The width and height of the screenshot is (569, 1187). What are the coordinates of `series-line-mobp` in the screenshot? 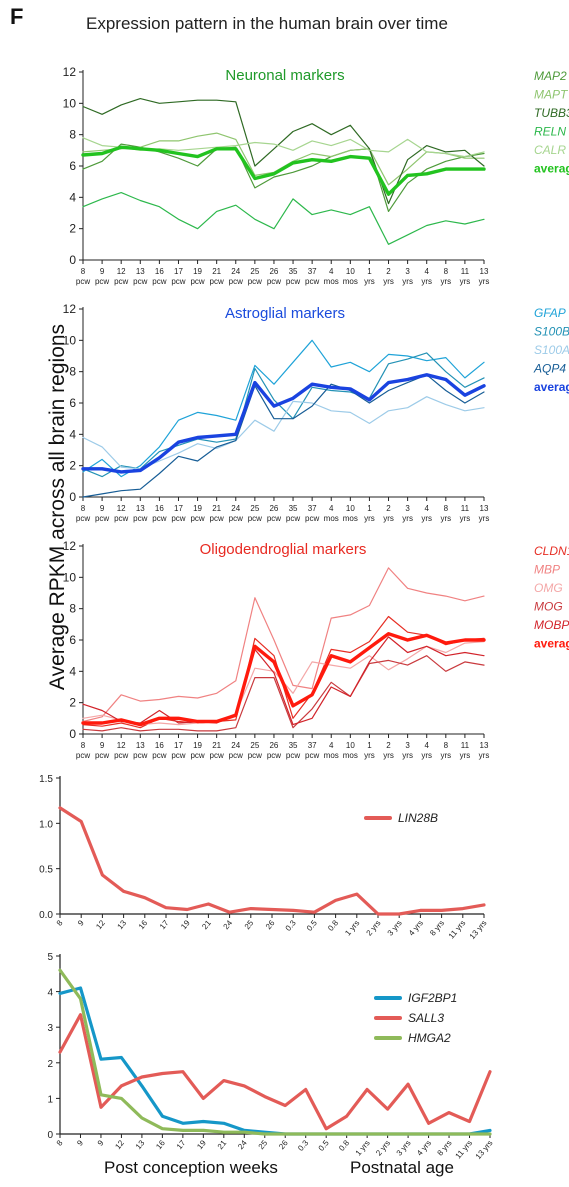 It's located at (283, 681).